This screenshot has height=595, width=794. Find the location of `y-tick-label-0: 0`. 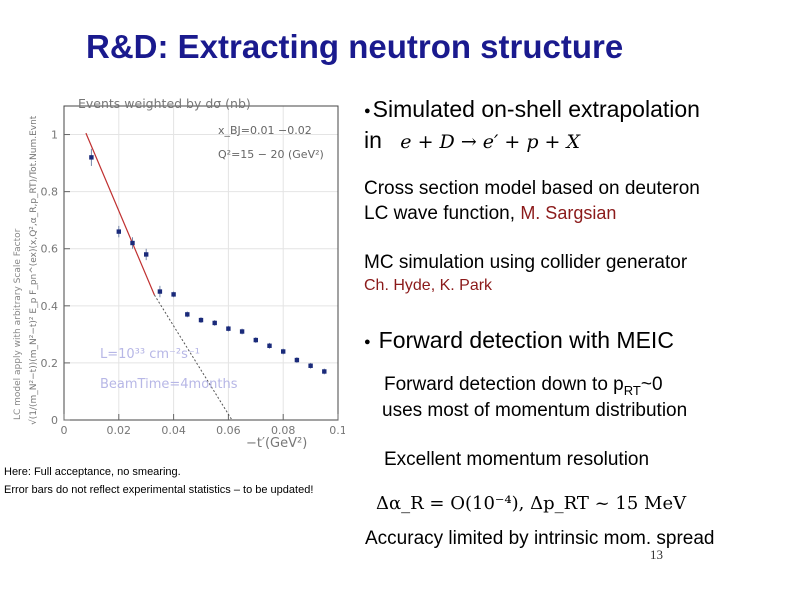

y-tick-label-0: 0 is located at coordinates (54, 420).